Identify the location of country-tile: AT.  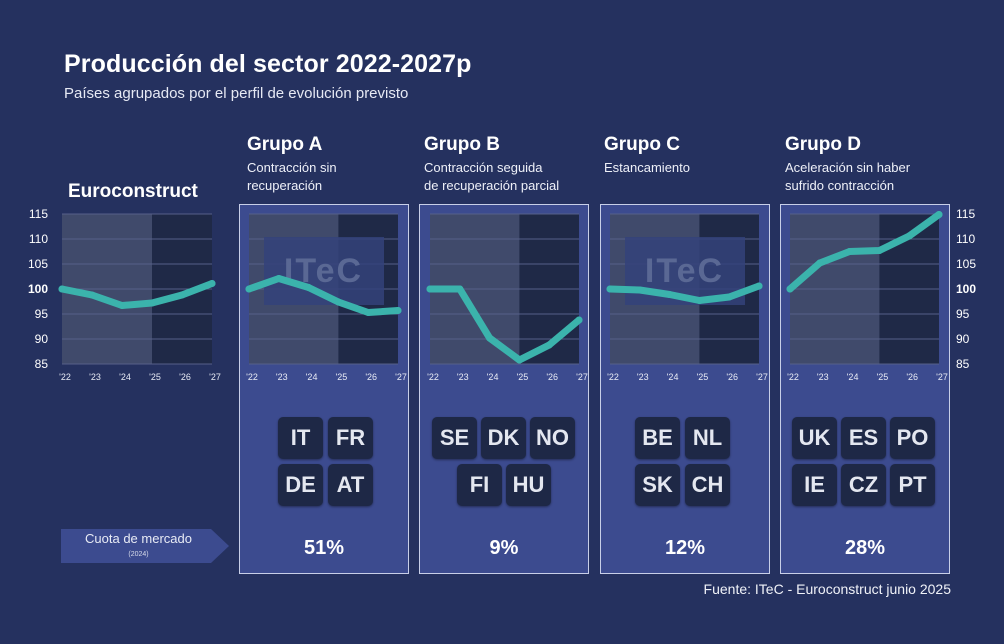
(350, 485).